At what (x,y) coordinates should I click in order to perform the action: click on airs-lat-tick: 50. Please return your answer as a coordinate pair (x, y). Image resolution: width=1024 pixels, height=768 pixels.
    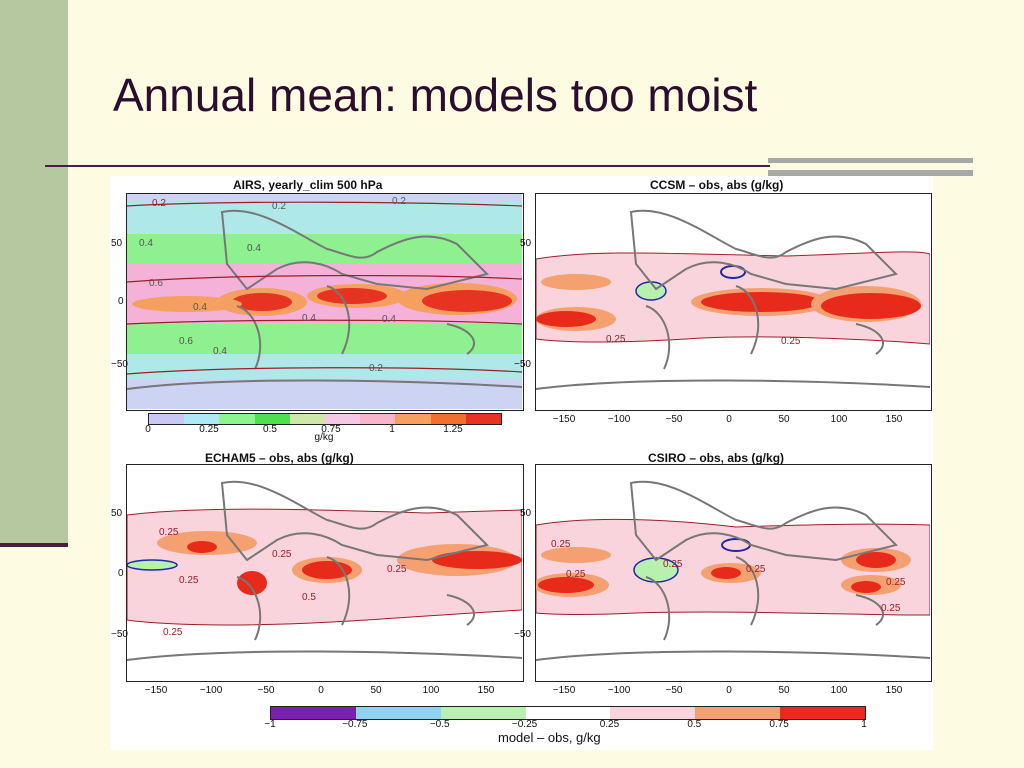
    Looking at the image, I should click on (117, 243).